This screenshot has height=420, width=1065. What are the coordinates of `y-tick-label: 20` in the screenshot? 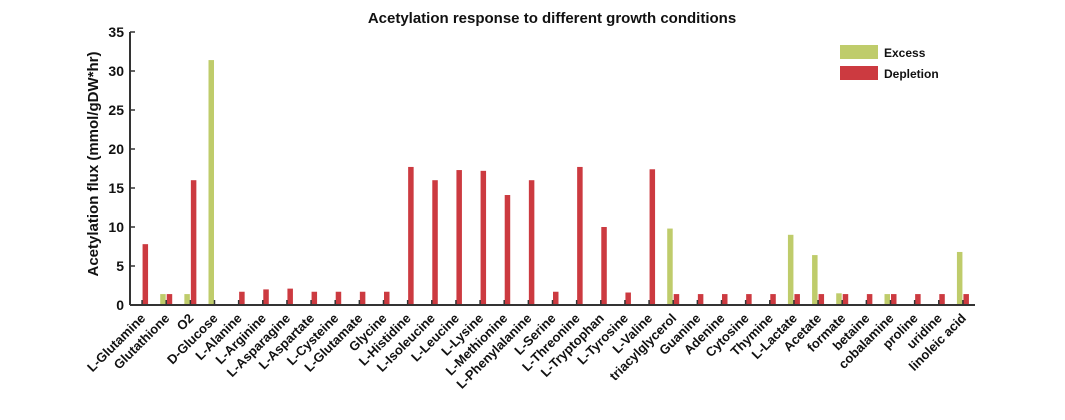 It's located at (116, 149).